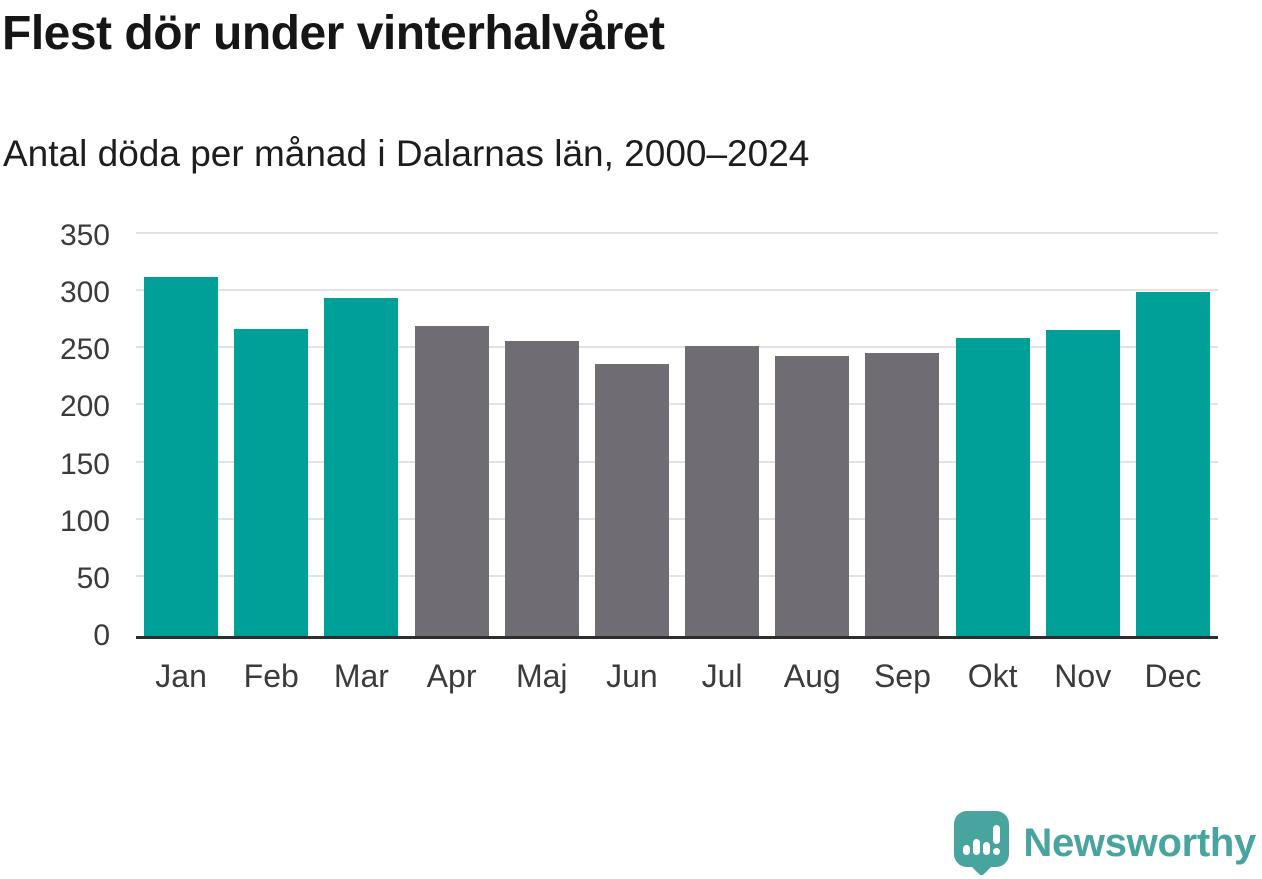 This screenshot has height=879, width=1262. What do you see at coordinates (84, 464) in the screenshot?
I see `y-tick-150: 150` at bounding box center [84, 464].